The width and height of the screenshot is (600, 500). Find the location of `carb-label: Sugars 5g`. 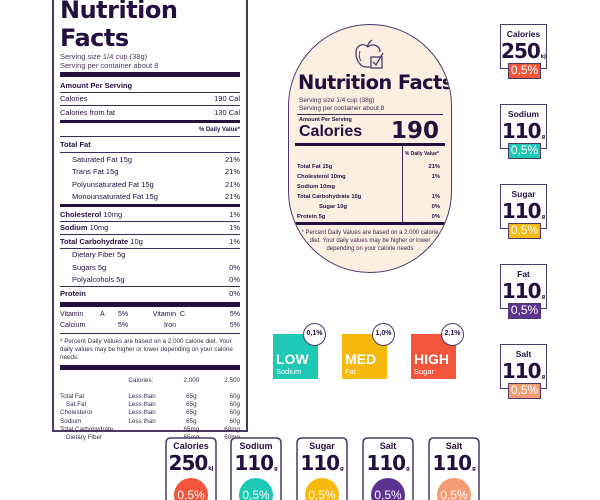

carb-label: Sugars 5g is located at coordinates (89, 267).